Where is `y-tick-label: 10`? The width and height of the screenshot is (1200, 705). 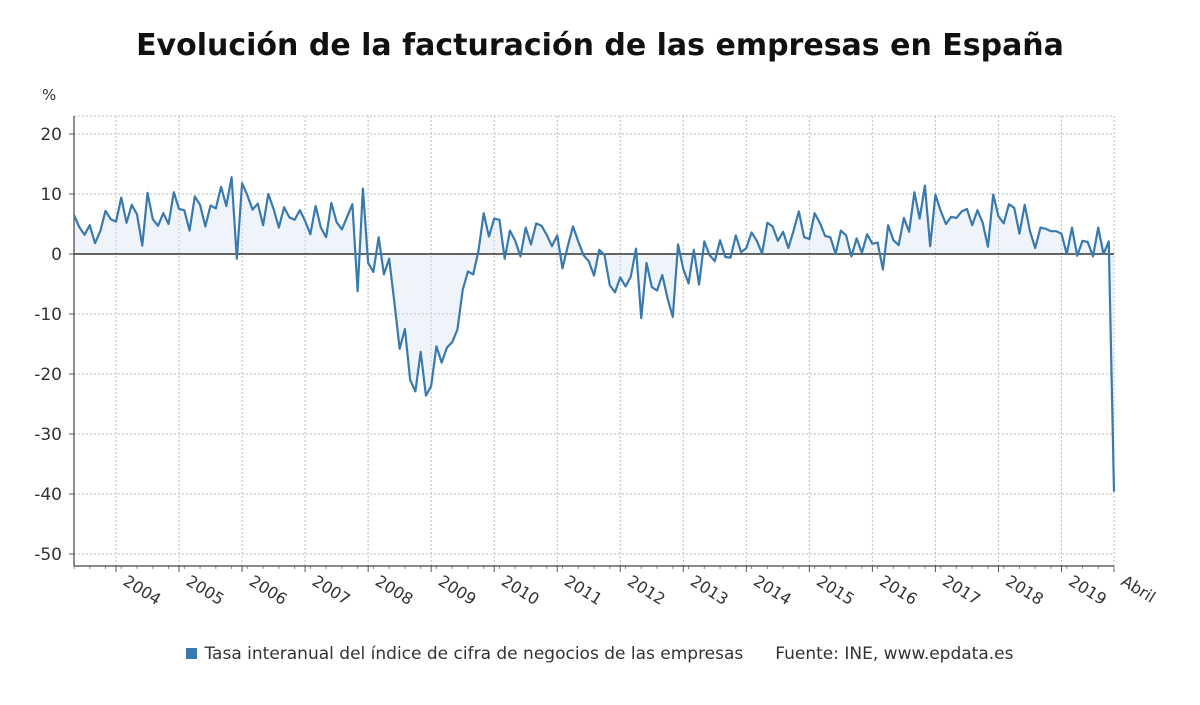 y-tick-label: 10 is located at coordinates (51, 195).